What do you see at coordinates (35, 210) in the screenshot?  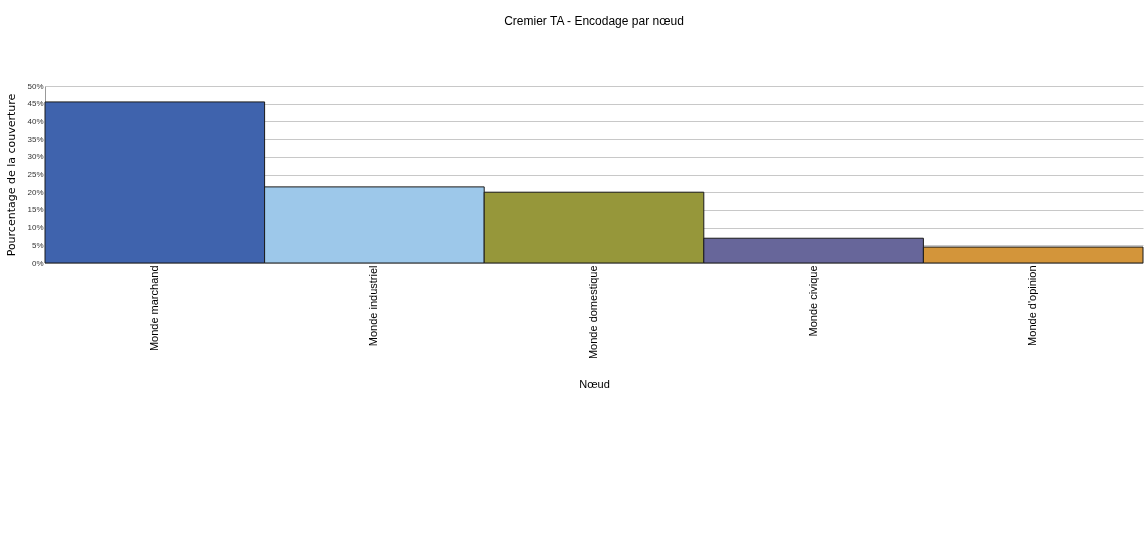 I see `y-tick-label: 15%` at bounding box center [35, 210].